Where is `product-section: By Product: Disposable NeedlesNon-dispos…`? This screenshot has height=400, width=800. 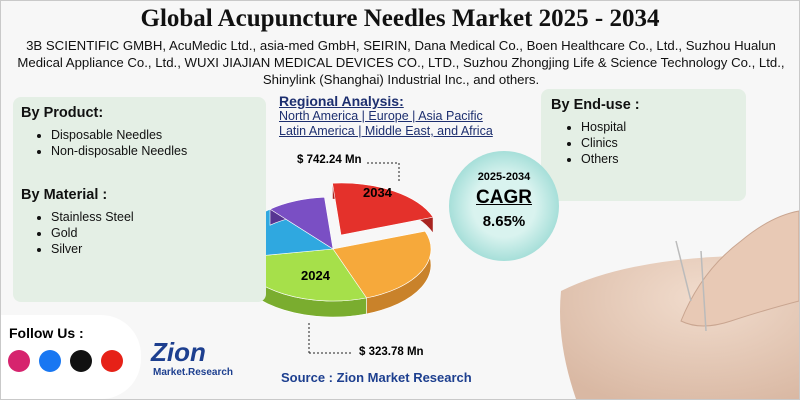 product-section: By Product: Disposable NeedlesNon-dispos… is located at coordinates (104, 132).